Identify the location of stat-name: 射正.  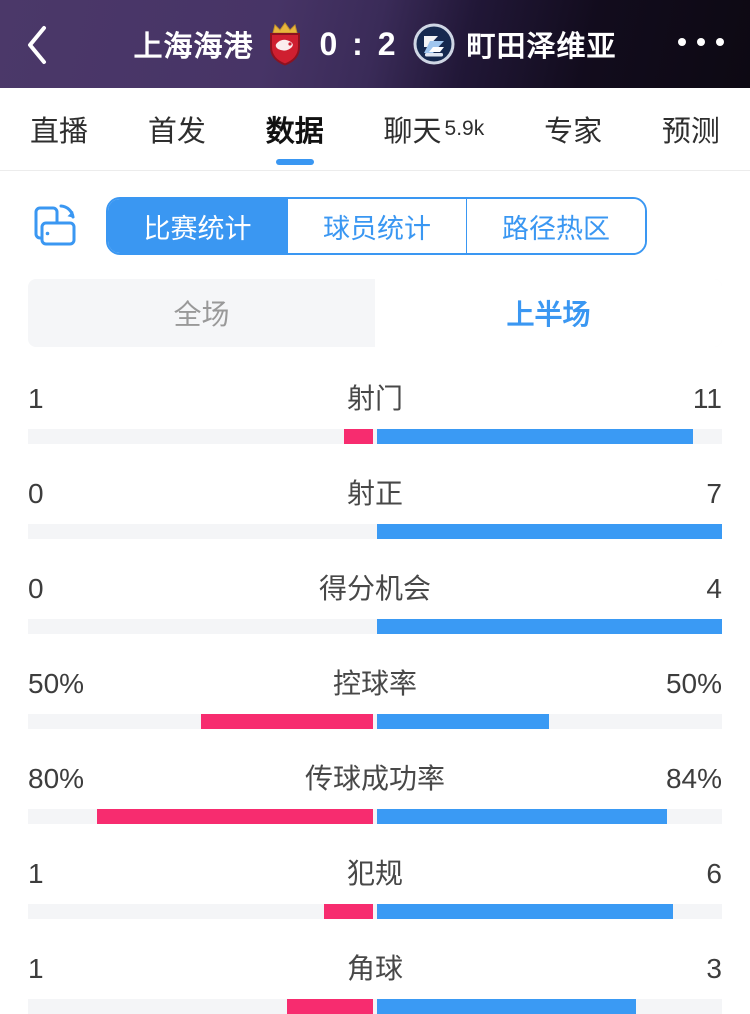
(374, 493).